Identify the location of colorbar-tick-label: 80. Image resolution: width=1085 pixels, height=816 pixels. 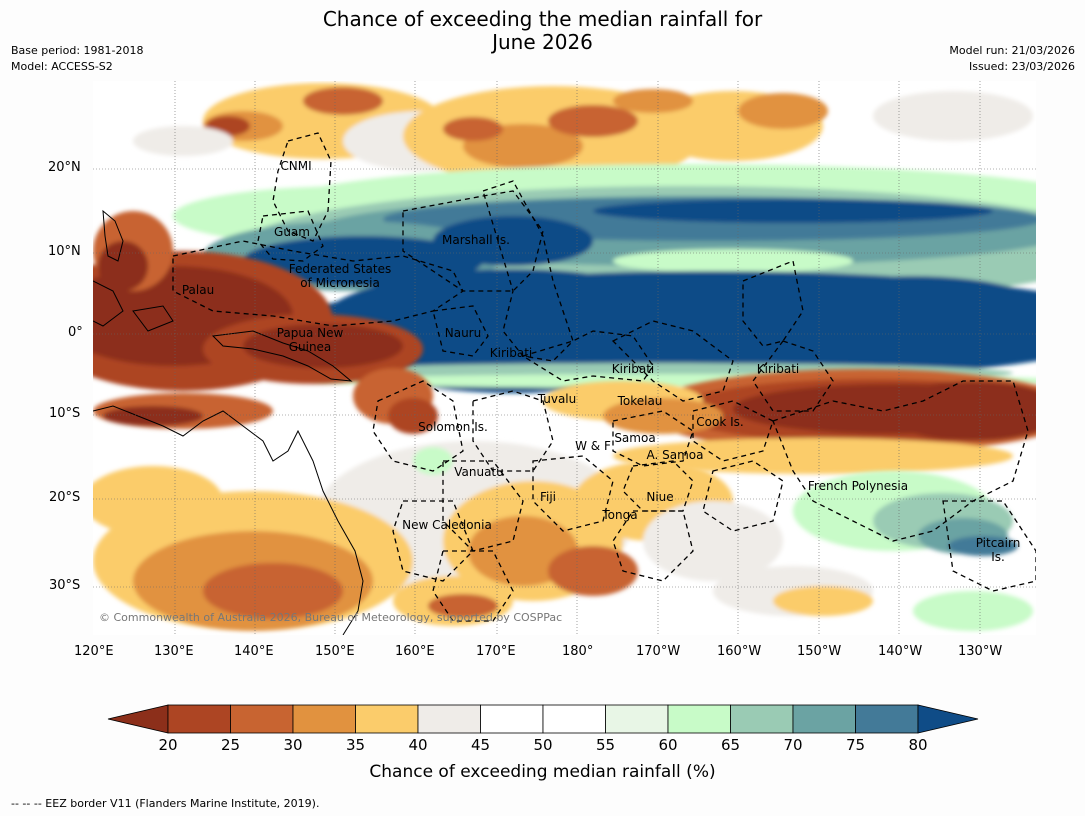
(918, 745).